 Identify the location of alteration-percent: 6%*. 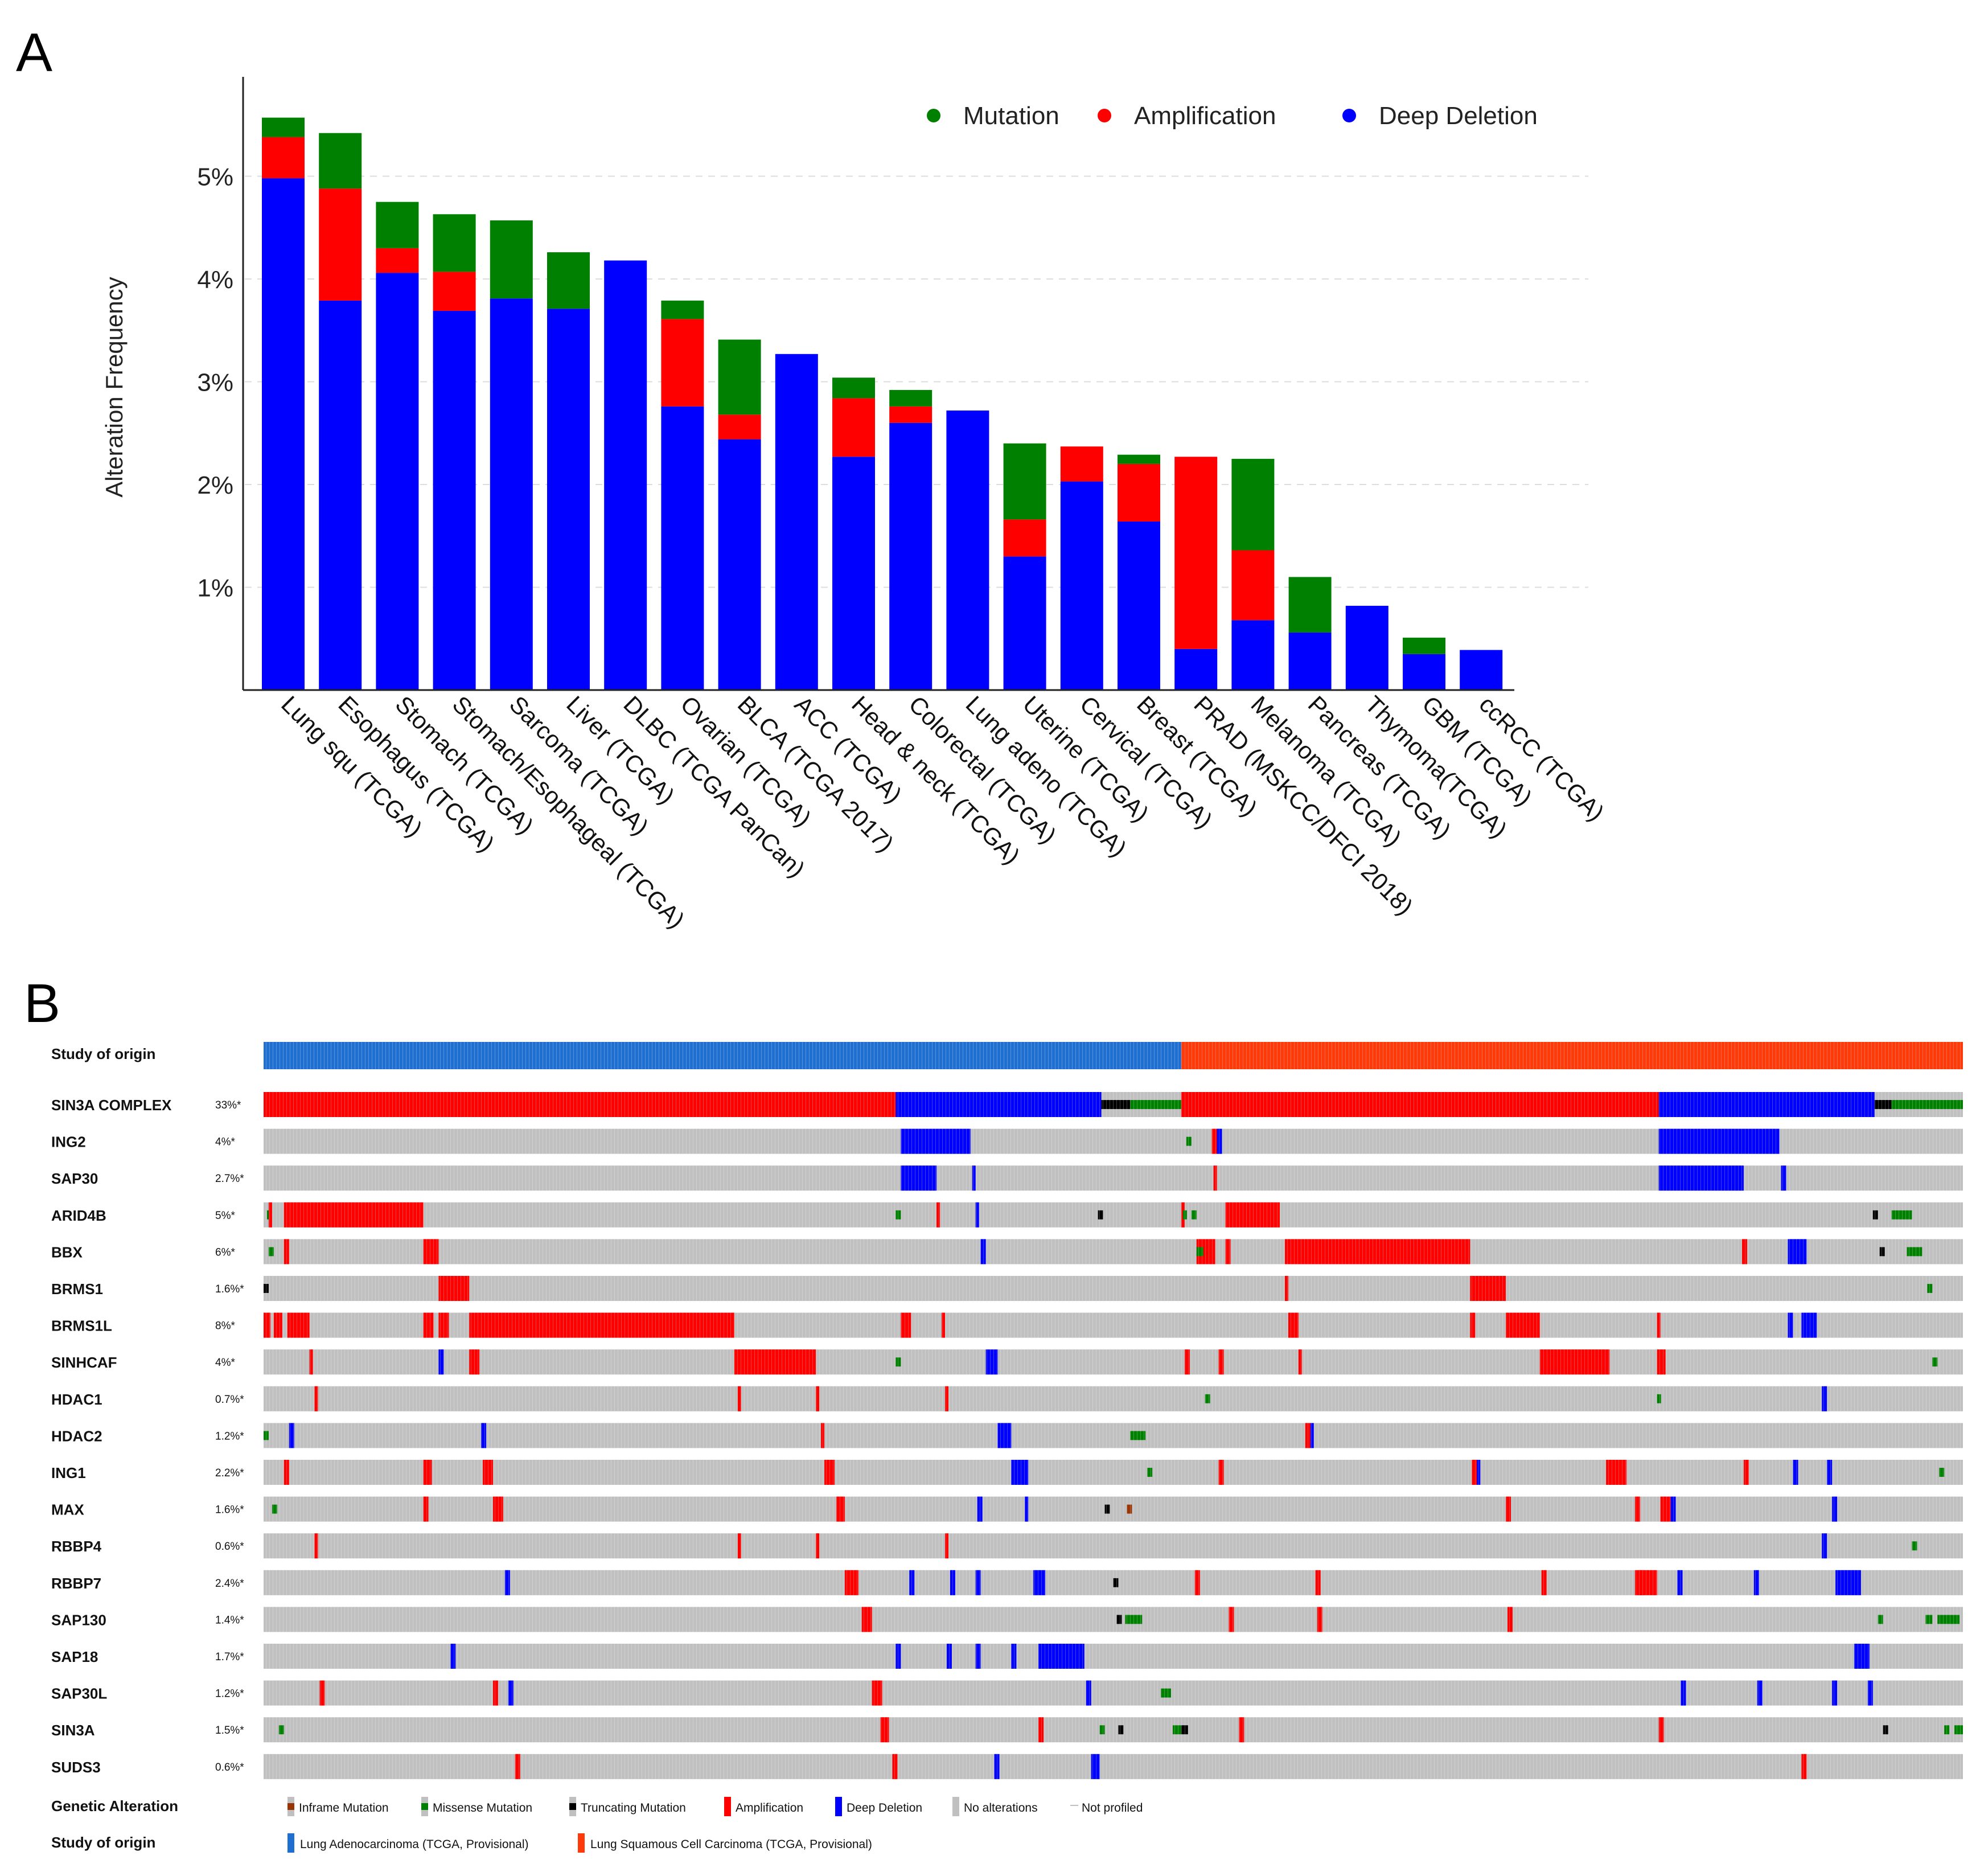
(225, 1252).